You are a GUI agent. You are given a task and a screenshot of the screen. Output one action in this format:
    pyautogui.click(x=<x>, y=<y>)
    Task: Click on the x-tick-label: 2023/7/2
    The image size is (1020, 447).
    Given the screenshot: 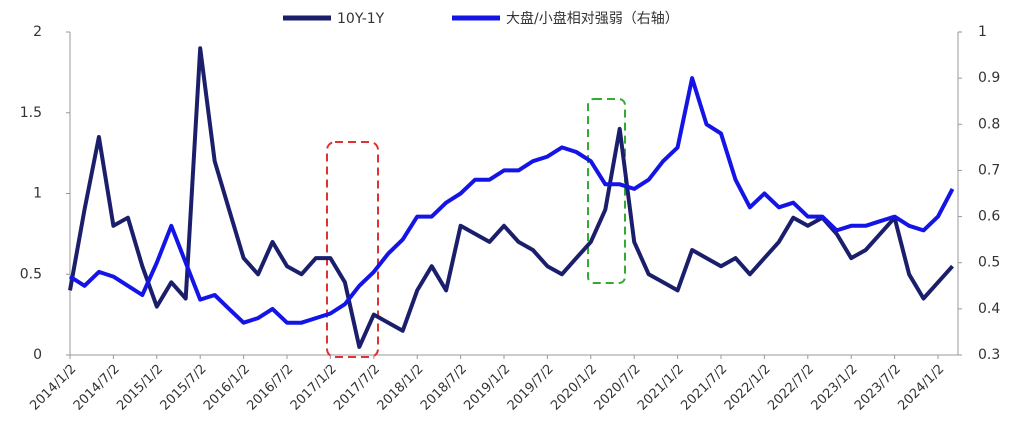 What is the action you would take?
    pyautogui.click(x=878, y=388)
    